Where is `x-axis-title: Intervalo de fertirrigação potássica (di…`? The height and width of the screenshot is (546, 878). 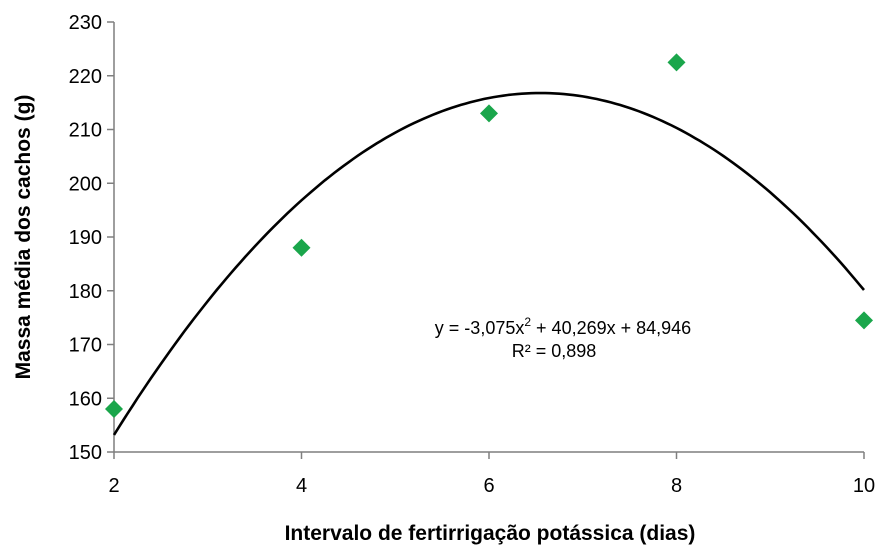 x-axis-title: Intervalo de fertirrigação potássica (di… is located at coordinates (490, 533).